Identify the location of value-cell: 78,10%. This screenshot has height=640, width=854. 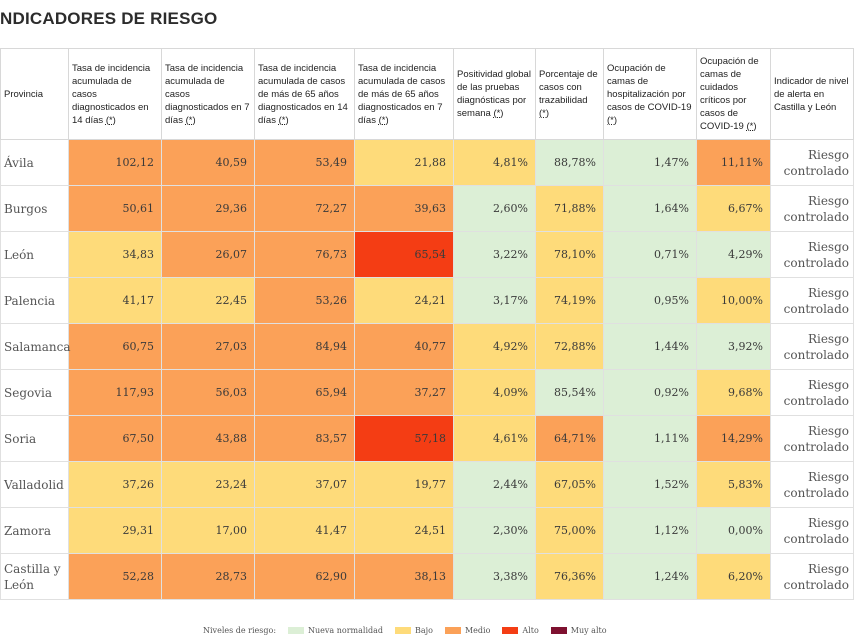
(569, 254).